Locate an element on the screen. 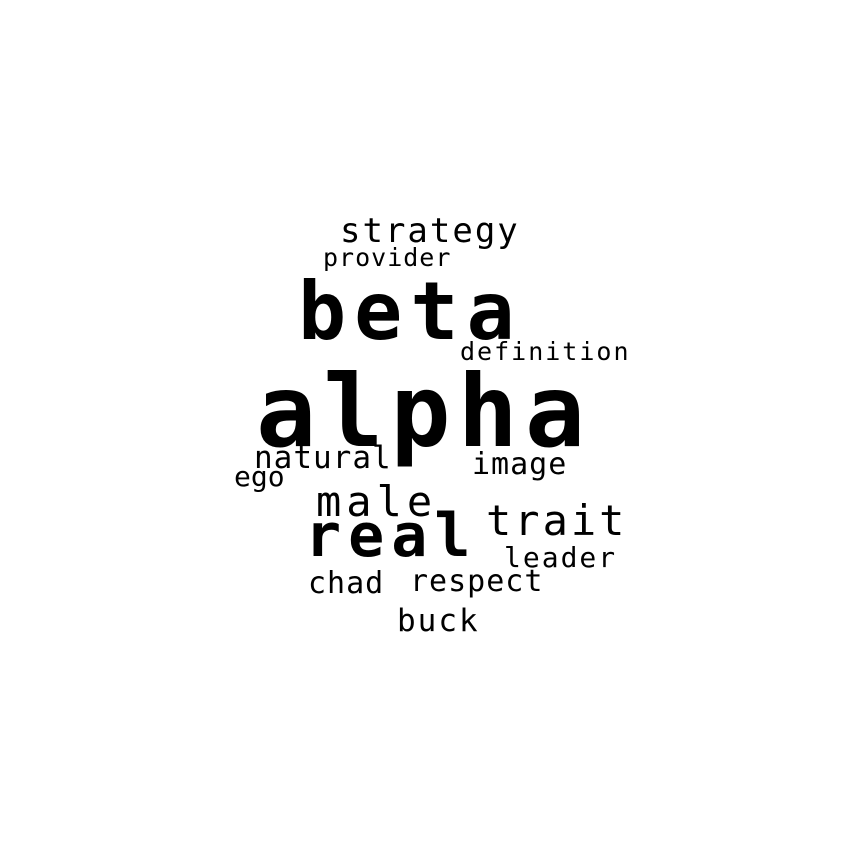  word-real: real is located at coordinates (391, 536).